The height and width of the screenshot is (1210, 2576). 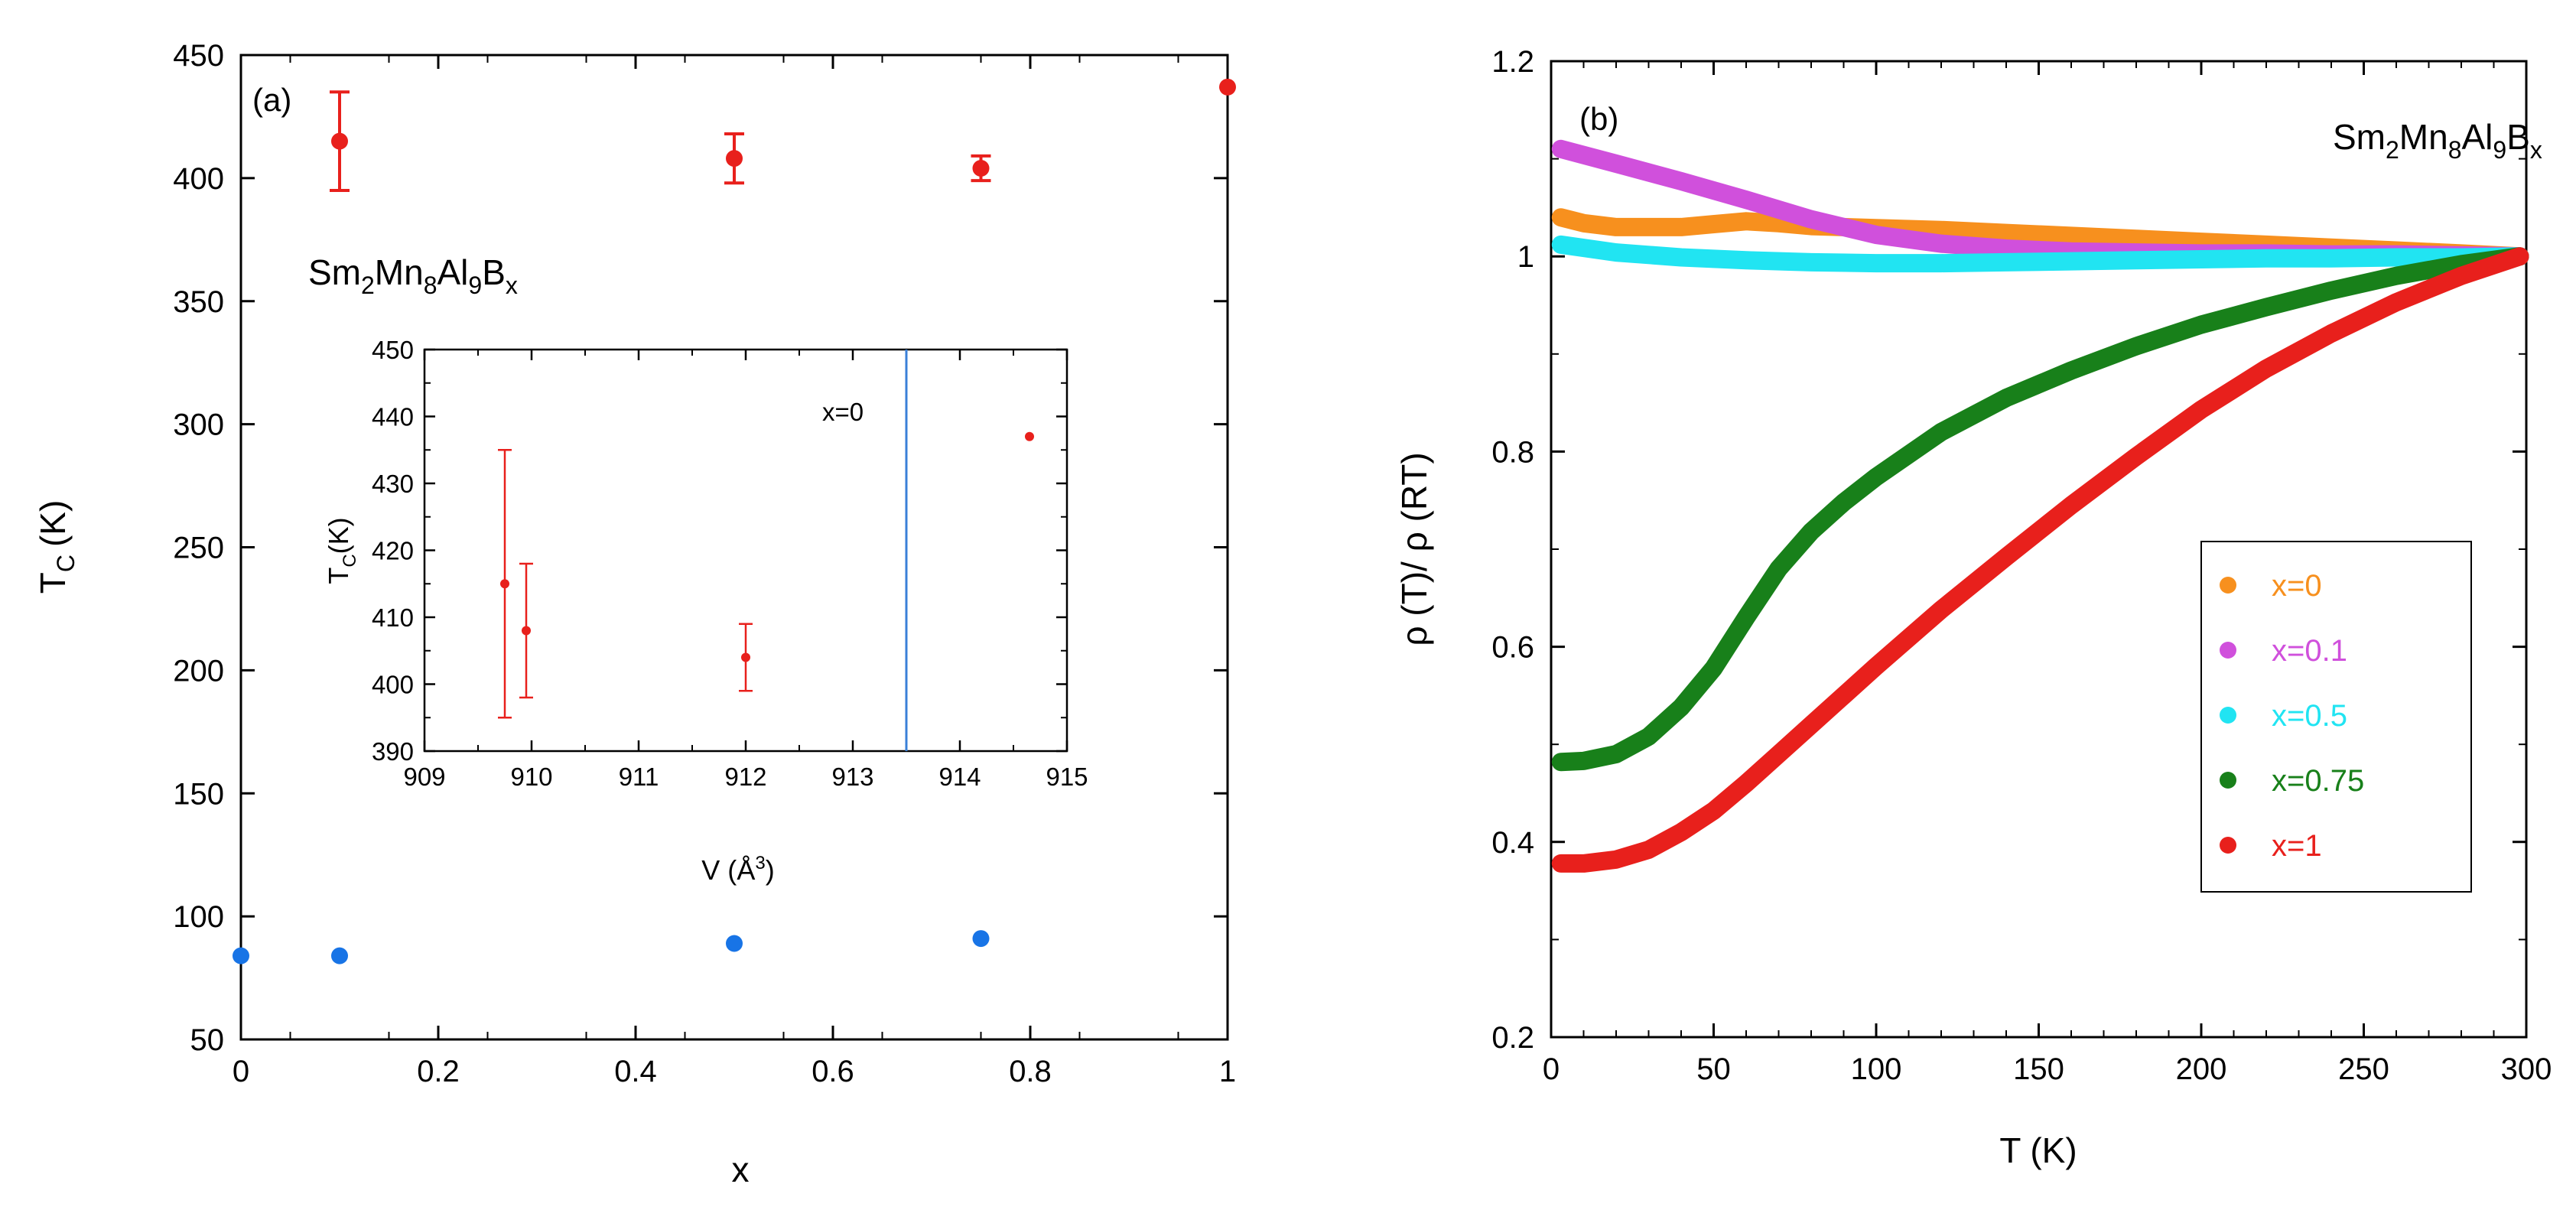 I want to click on inset-x-tick-label: 912, so click(x=745, y=777).